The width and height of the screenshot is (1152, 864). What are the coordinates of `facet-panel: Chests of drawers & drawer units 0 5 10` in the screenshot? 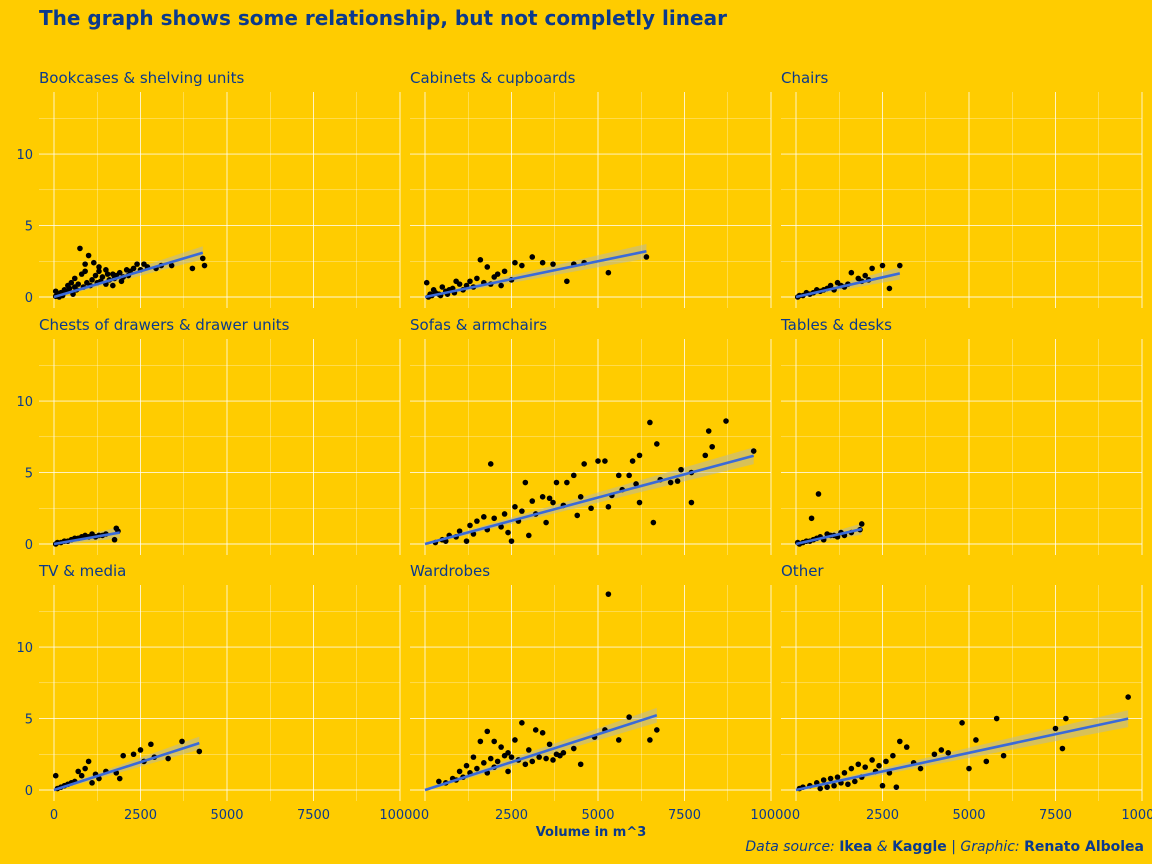 It's located at (208, 435).